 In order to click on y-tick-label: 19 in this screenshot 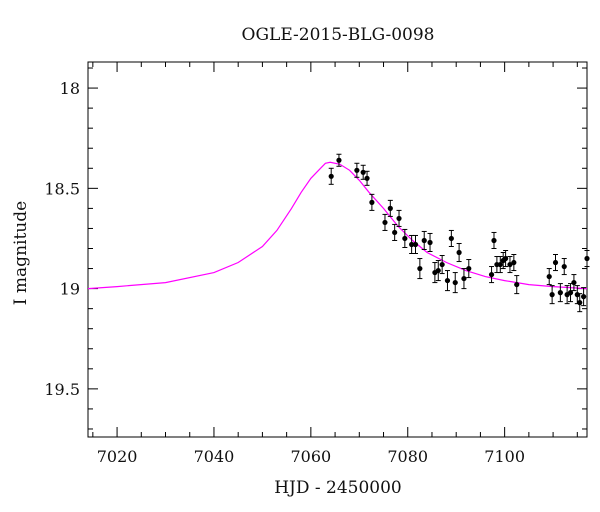, I will do `click(70, 289)`.